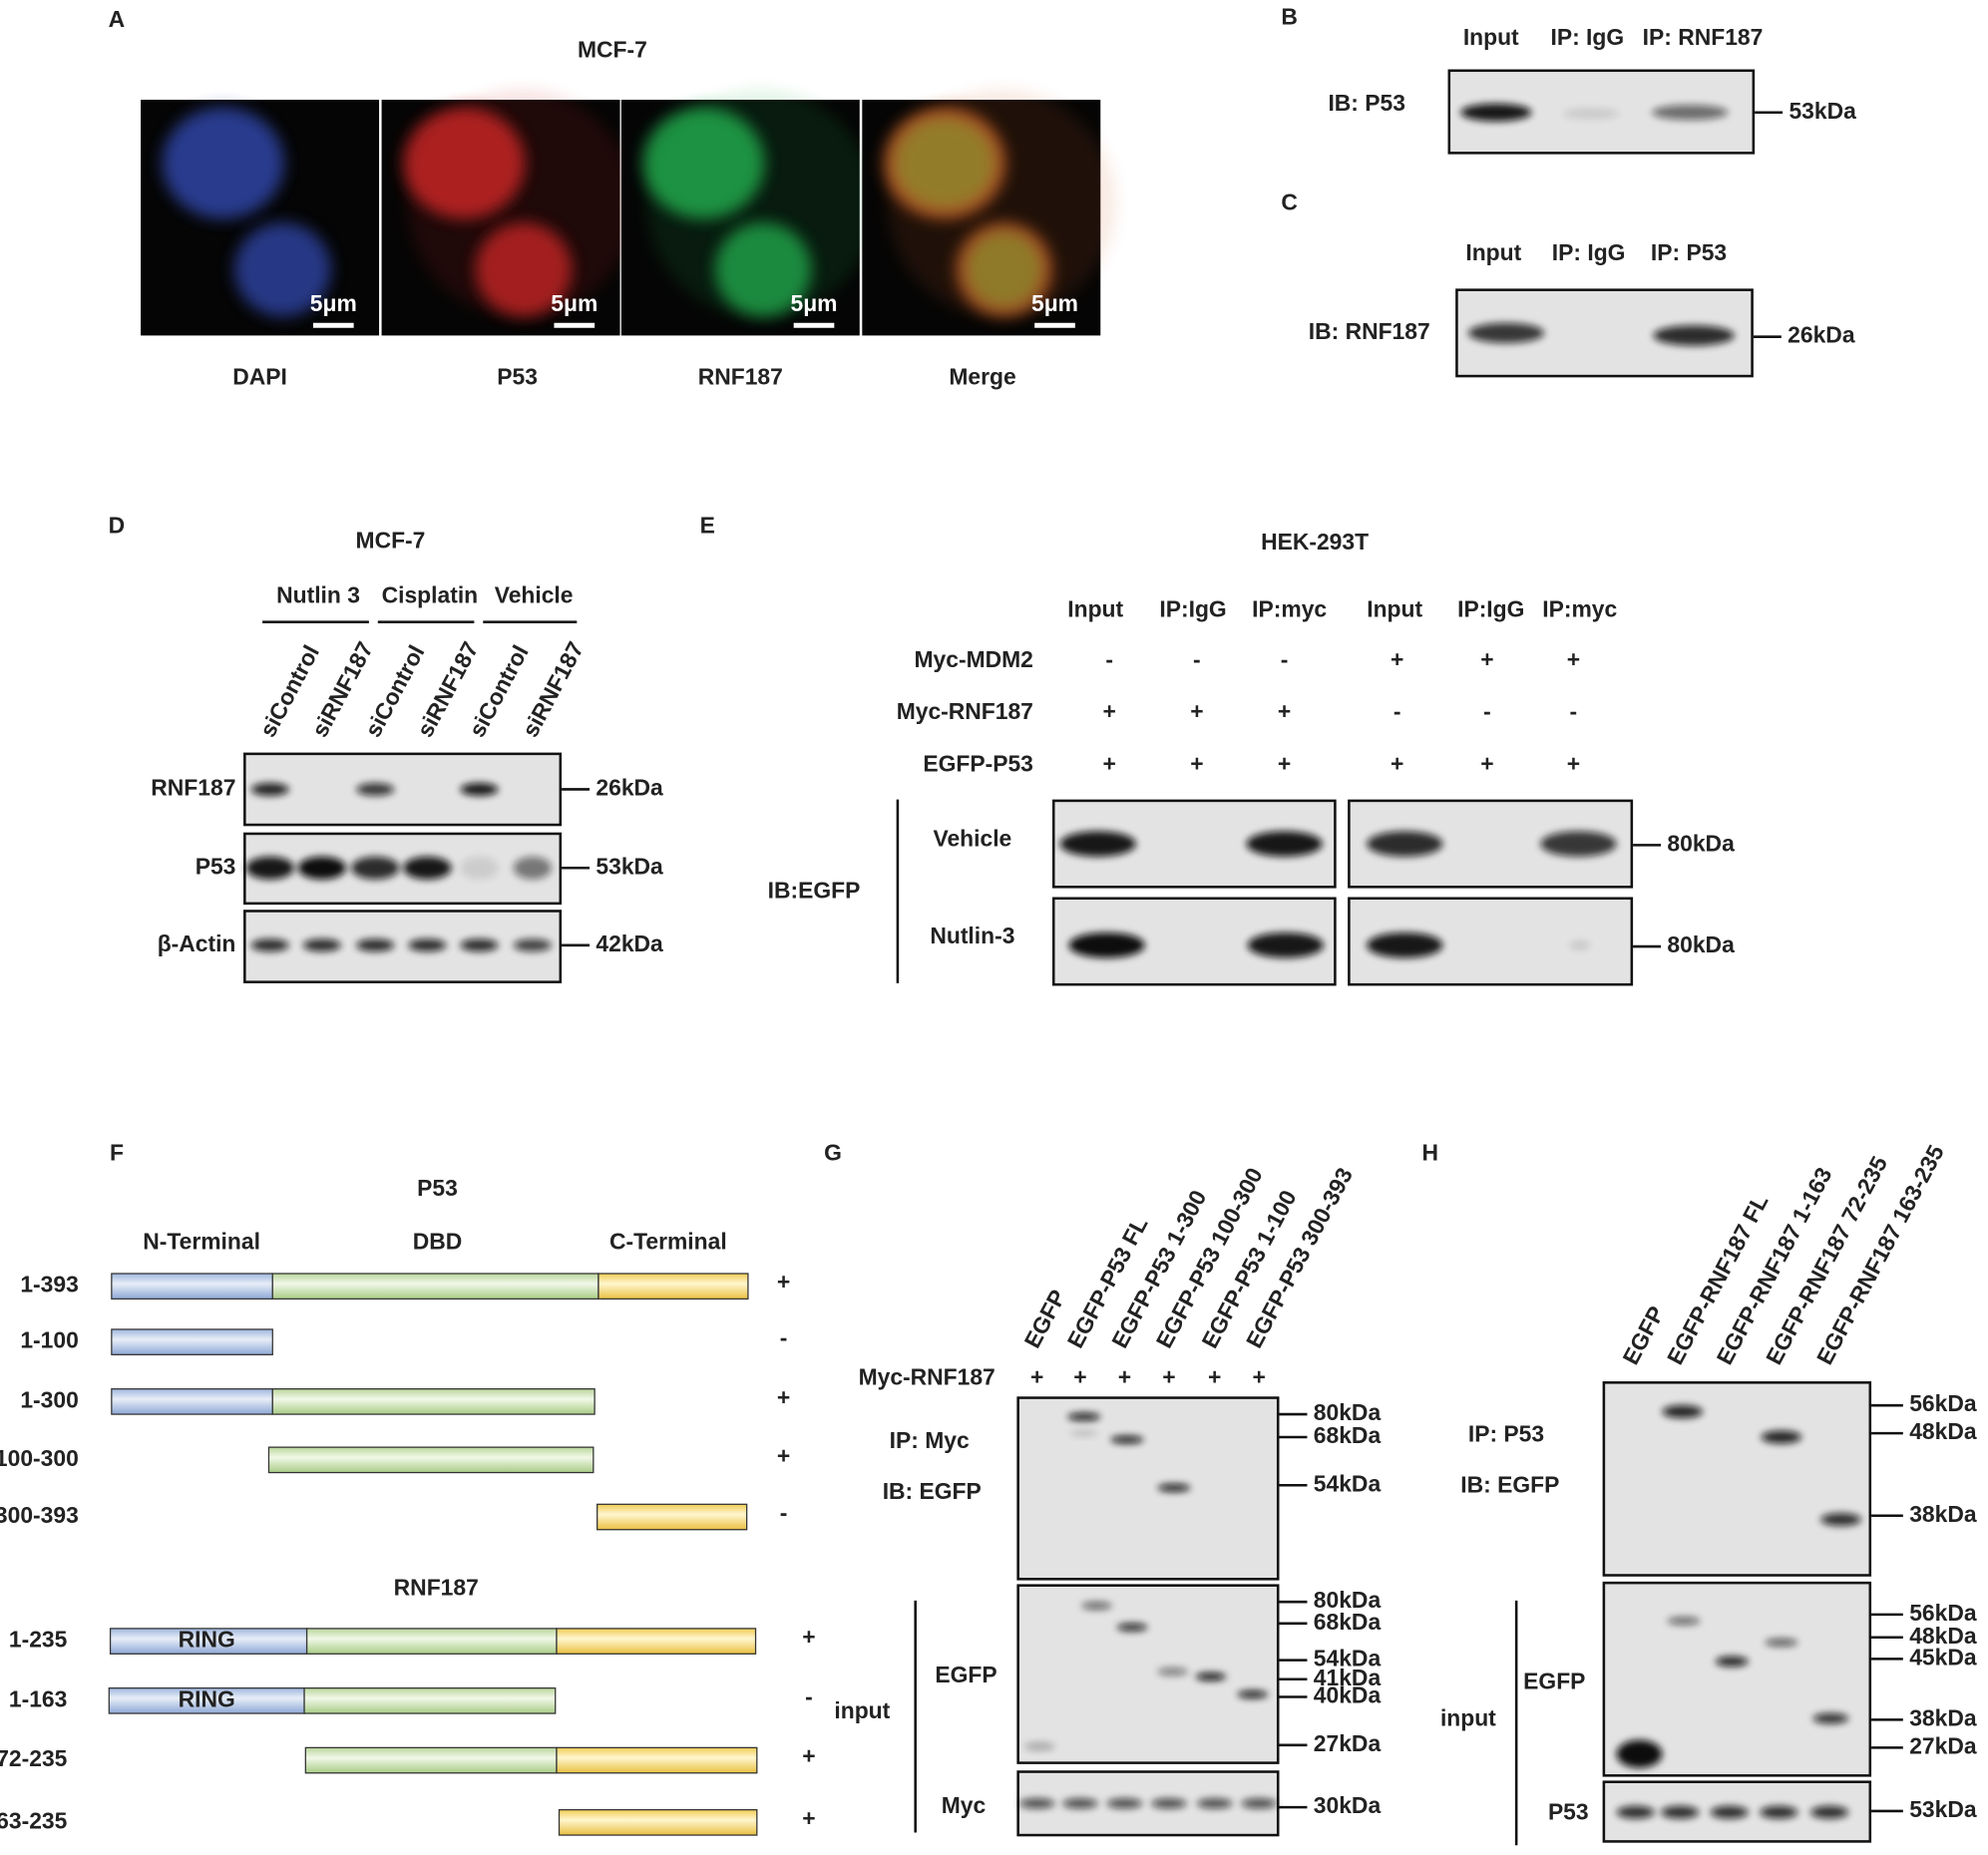 Image resolution: width=1988 pixels, height=1855 pixels. What do you see at coordinates (1943, 1717) in the screenshot?
I see `marker-label: 38kDa` at bounding box center [1943, 1717].